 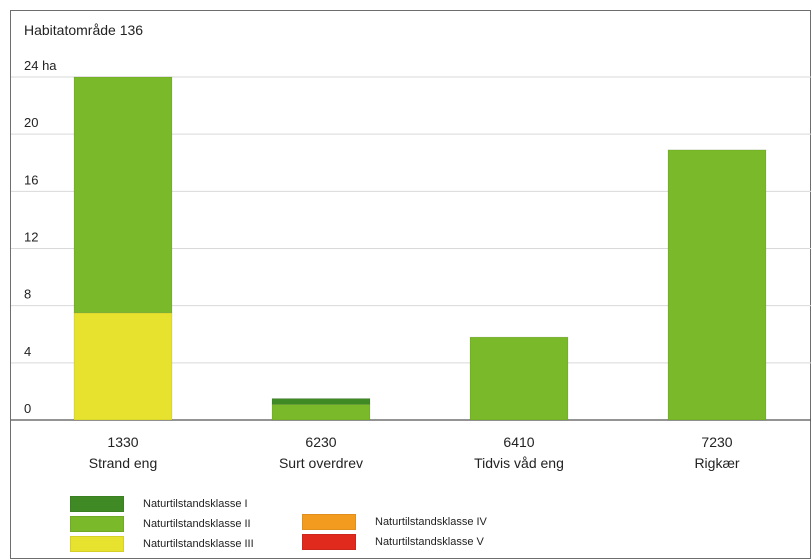 I want to click on x-tick-code: 1330, so click(x=122, y=442).